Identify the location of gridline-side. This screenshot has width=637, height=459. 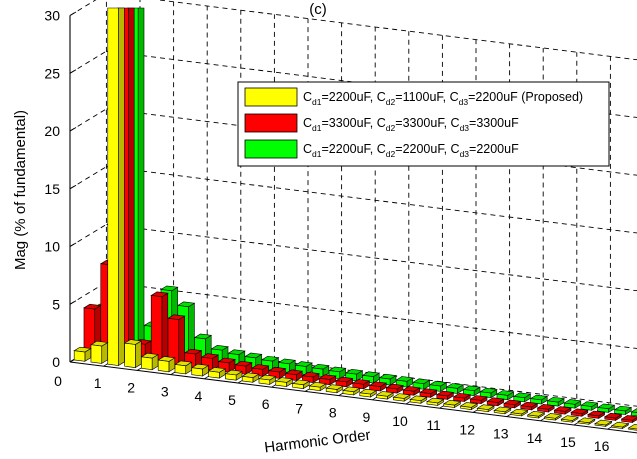
(88, 293).